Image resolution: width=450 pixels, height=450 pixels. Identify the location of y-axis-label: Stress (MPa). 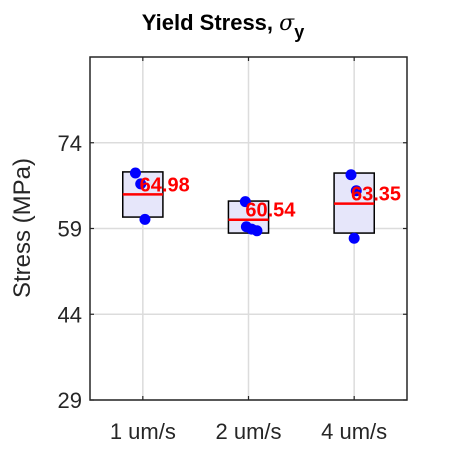
(22, 228).